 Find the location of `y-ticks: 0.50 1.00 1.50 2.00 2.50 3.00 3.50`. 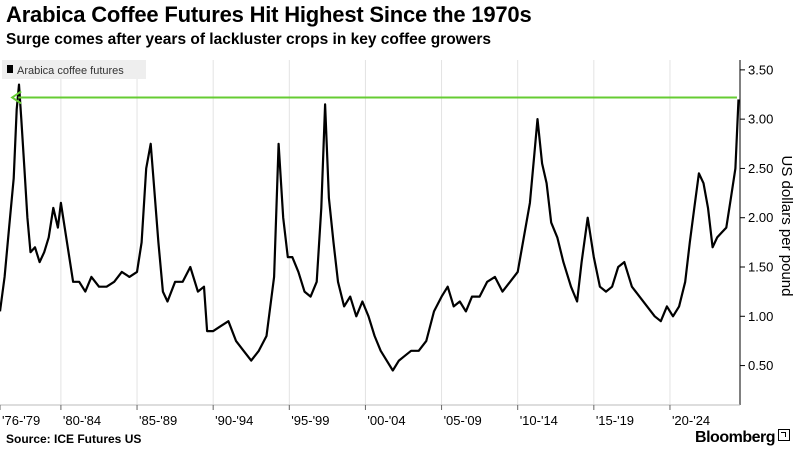

y-ticks: 0.50 1.00 1.50 2.00 2.50 3.00 3.50 is located at coordinates (756, 217).